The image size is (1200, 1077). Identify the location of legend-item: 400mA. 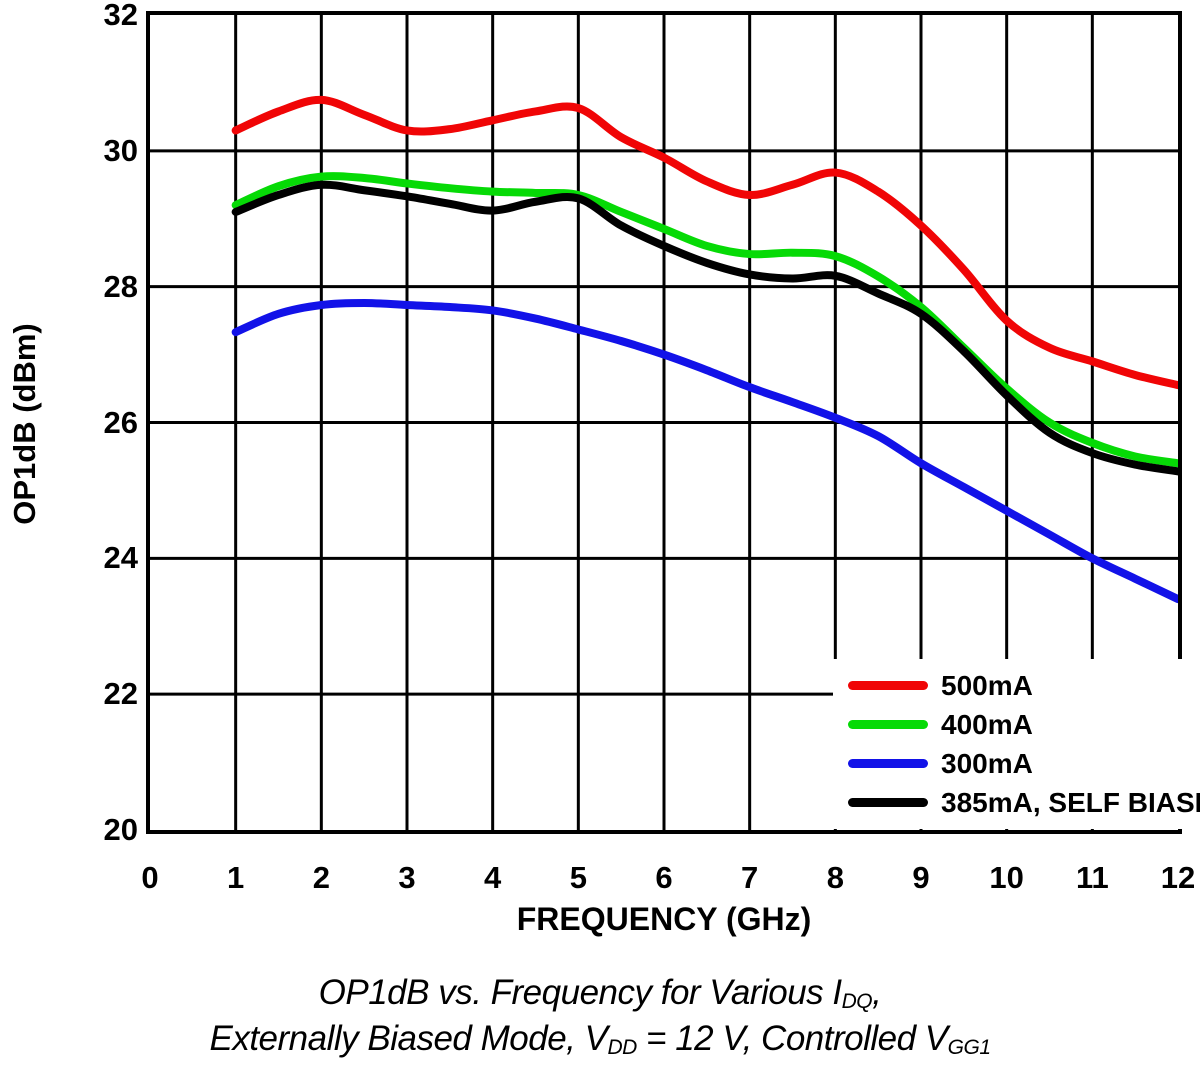
(1024, 724).